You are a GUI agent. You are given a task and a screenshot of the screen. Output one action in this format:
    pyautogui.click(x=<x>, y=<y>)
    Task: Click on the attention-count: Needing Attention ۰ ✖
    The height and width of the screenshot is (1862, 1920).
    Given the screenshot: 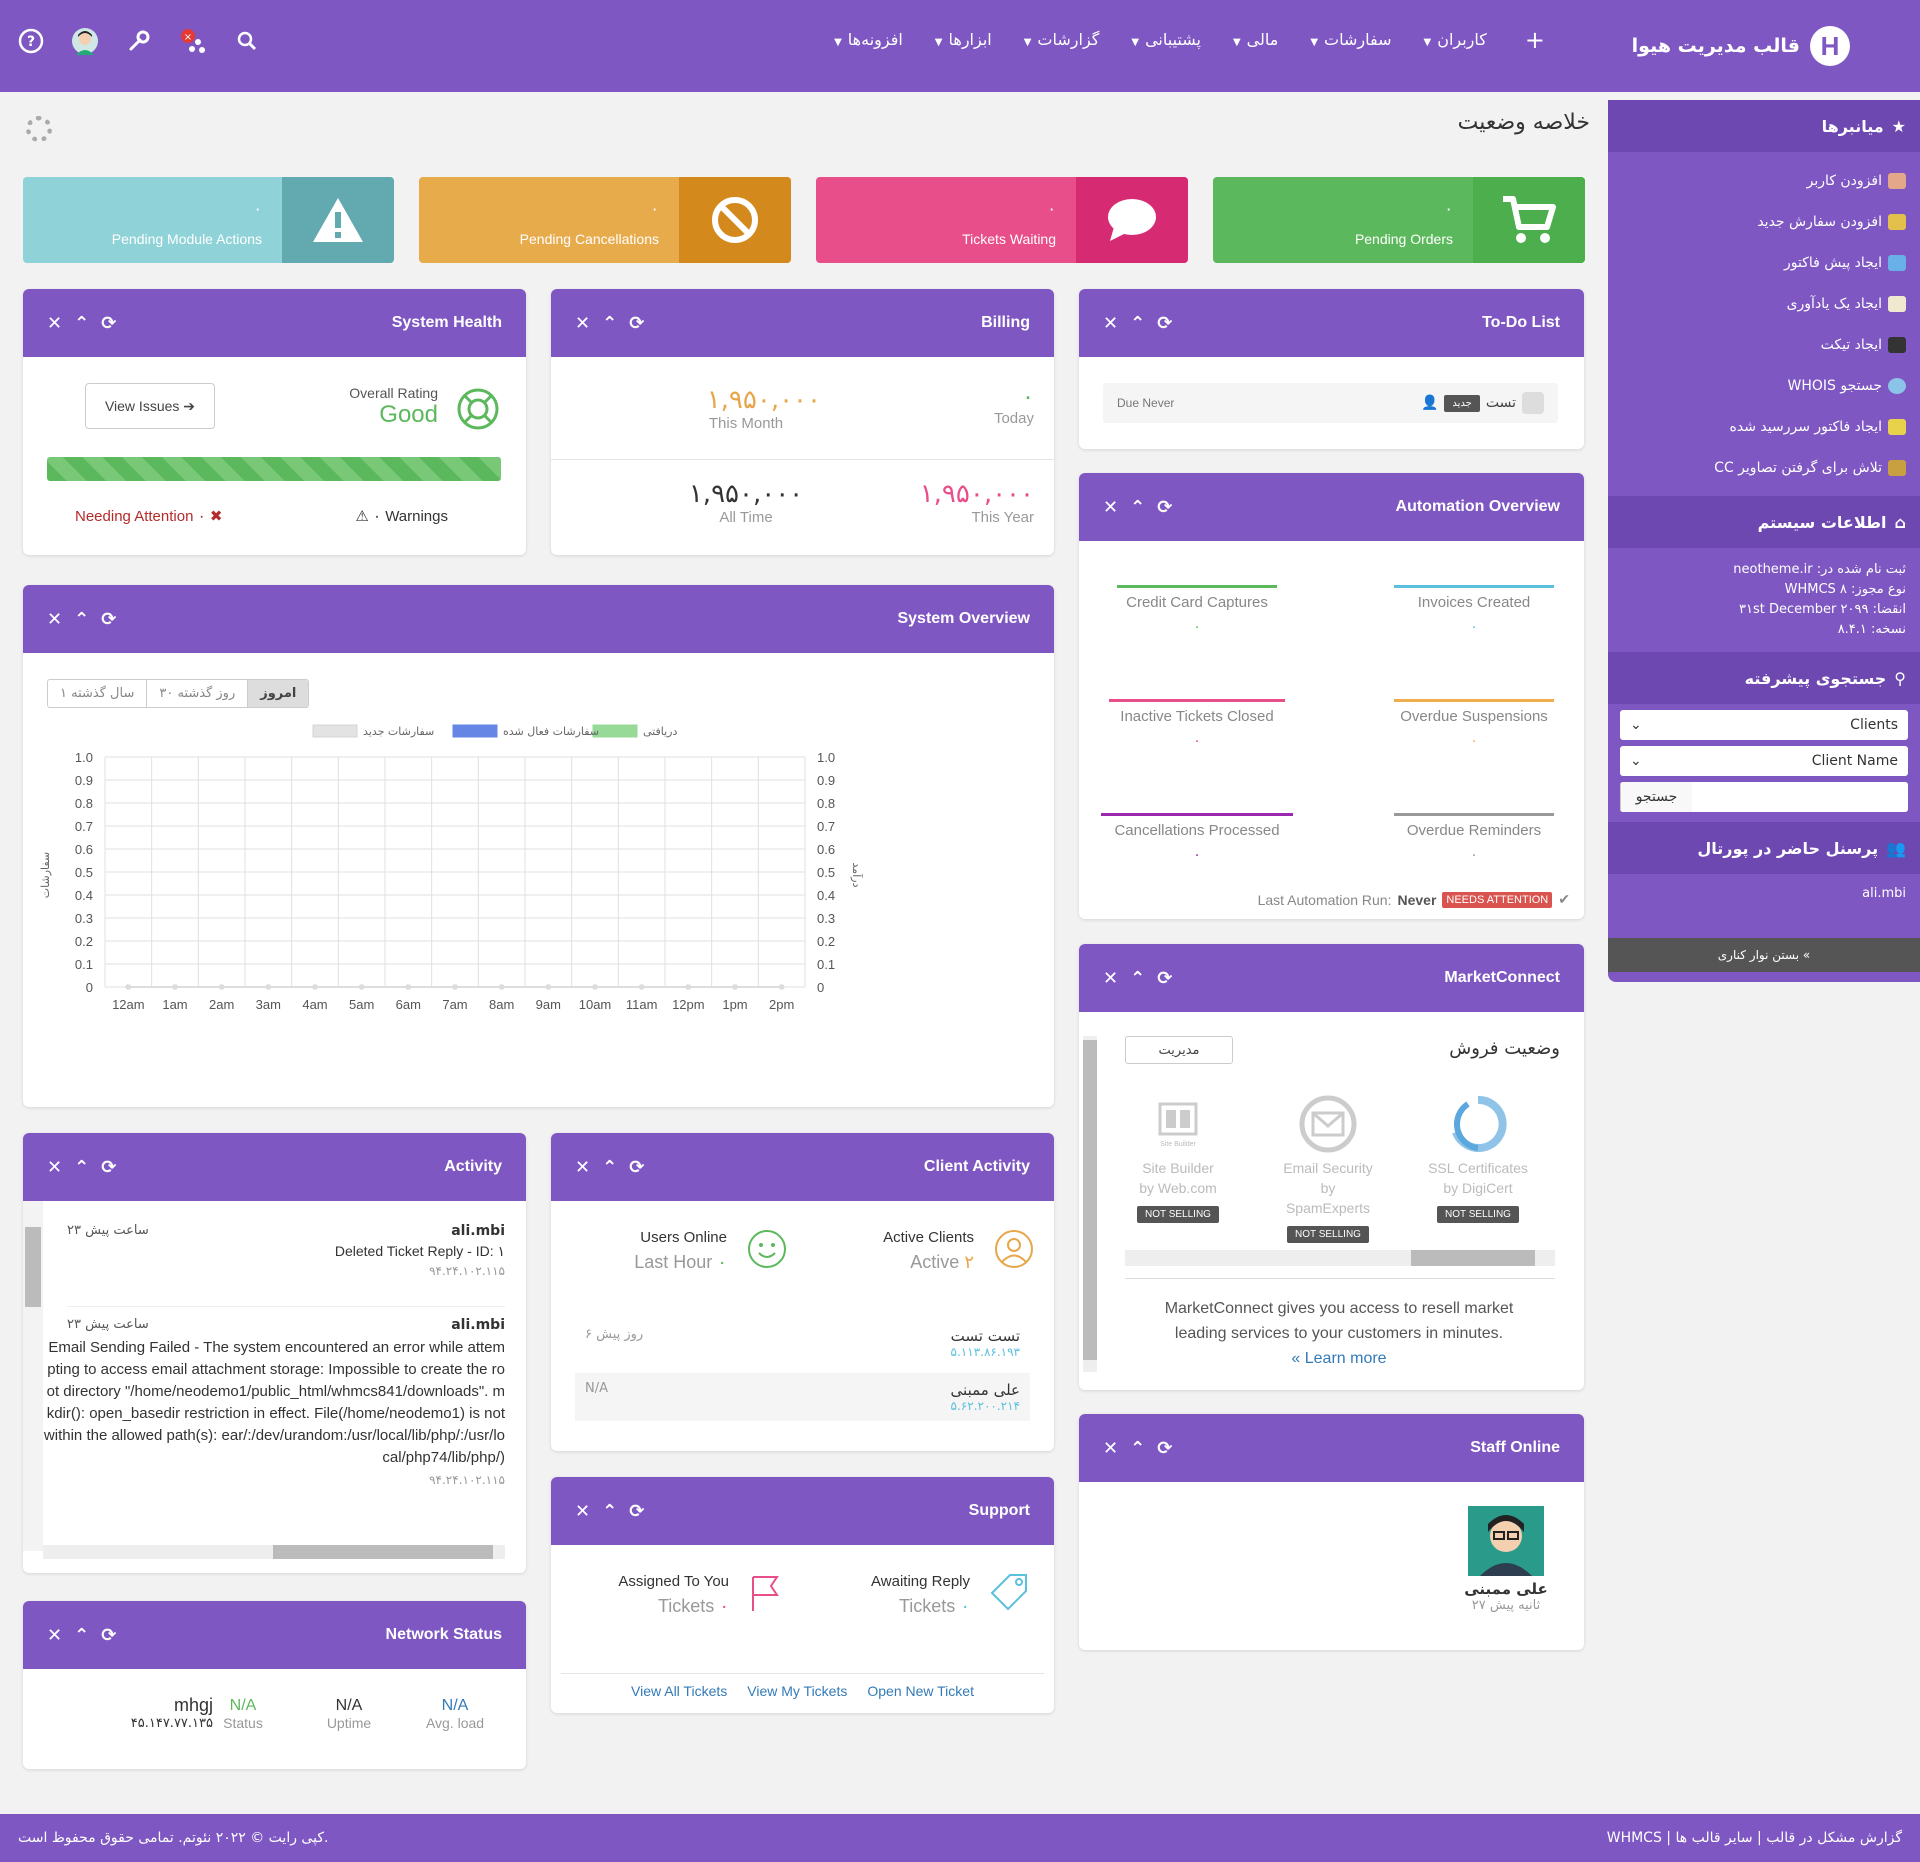 What is the action you would take?
    pyautogui.click(x=149, y=516)
    